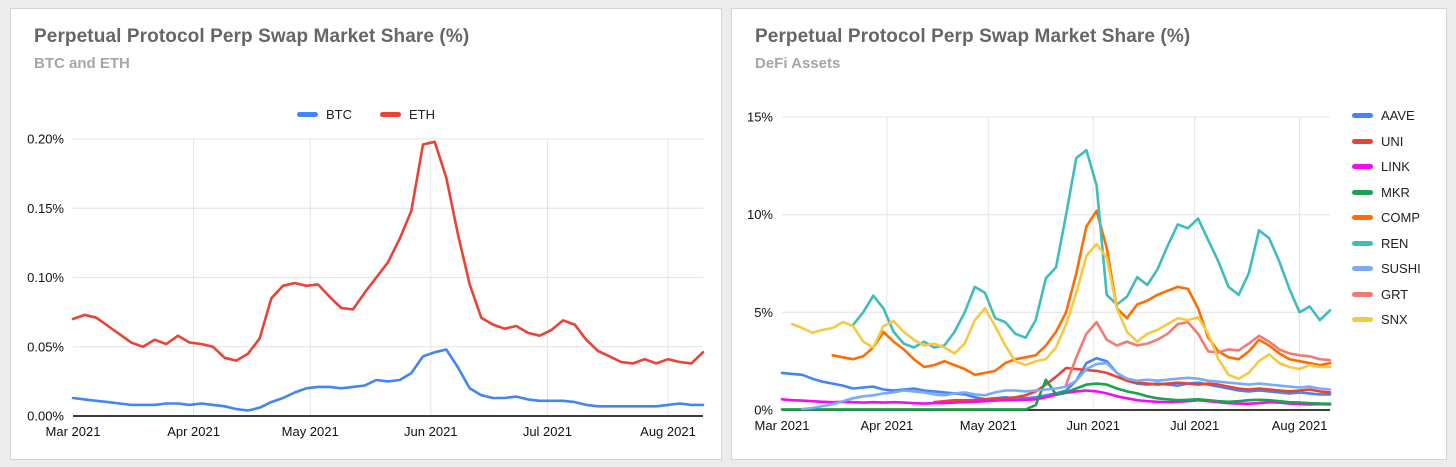  I want to click on legend-label: ETH, so click(422, 114).